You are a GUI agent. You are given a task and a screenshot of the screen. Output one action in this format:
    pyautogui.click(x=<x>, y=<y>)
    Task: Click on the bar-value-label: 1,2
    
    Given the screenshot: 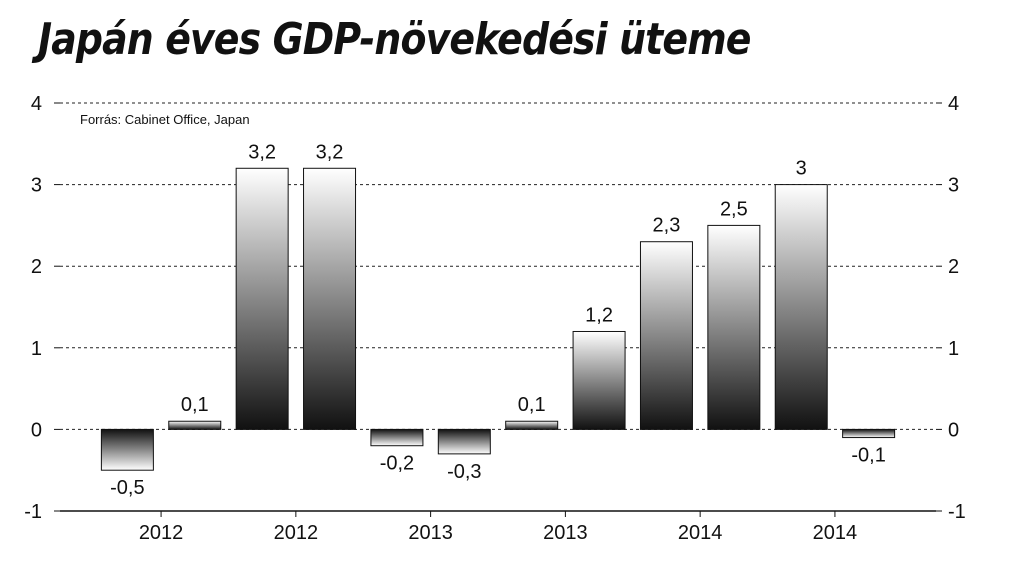 What is the action you would take?
    pyautogui.click(x=599, y=315)
    